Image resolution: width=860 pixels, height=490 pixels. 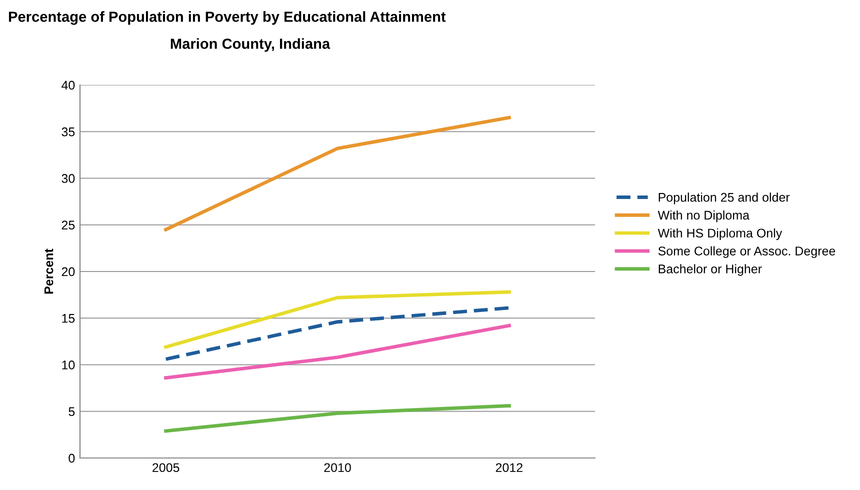 What do you see at coordinates (509, 467) in the screenshot?
I see `x-tick-label: 2012` at bounding box center [509, 467].